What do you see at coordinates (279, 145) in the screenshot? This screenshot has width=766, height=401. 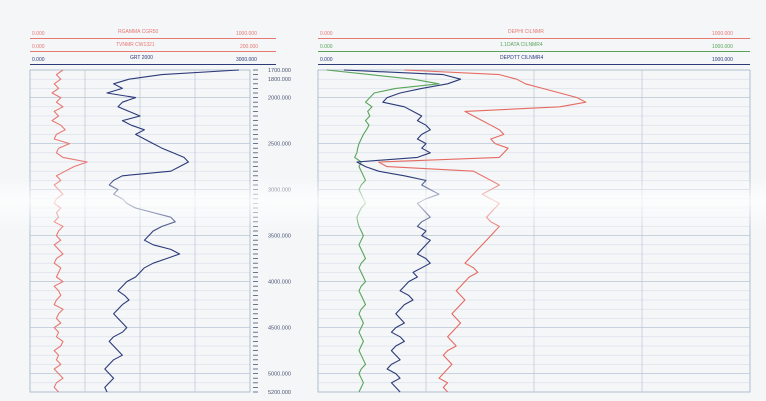 I see `depth-label: 2500.000` at bounding box center [279, 145].